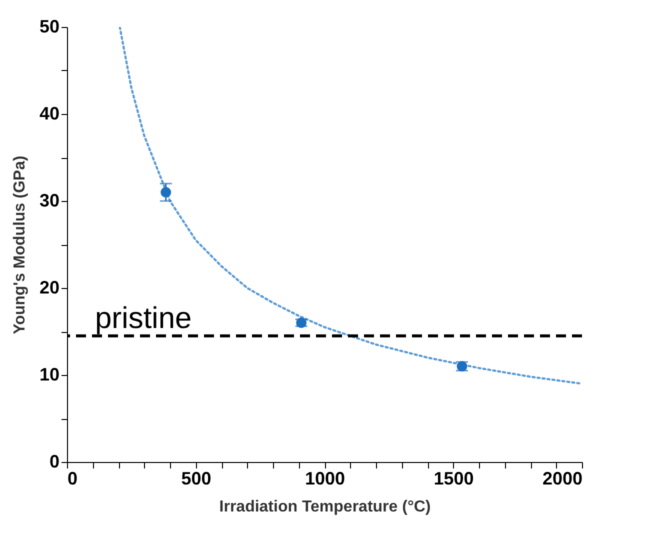 The height and width of the screenshot is (538, 670). I want to click on y-tick-label: 50, so click(49, 26).